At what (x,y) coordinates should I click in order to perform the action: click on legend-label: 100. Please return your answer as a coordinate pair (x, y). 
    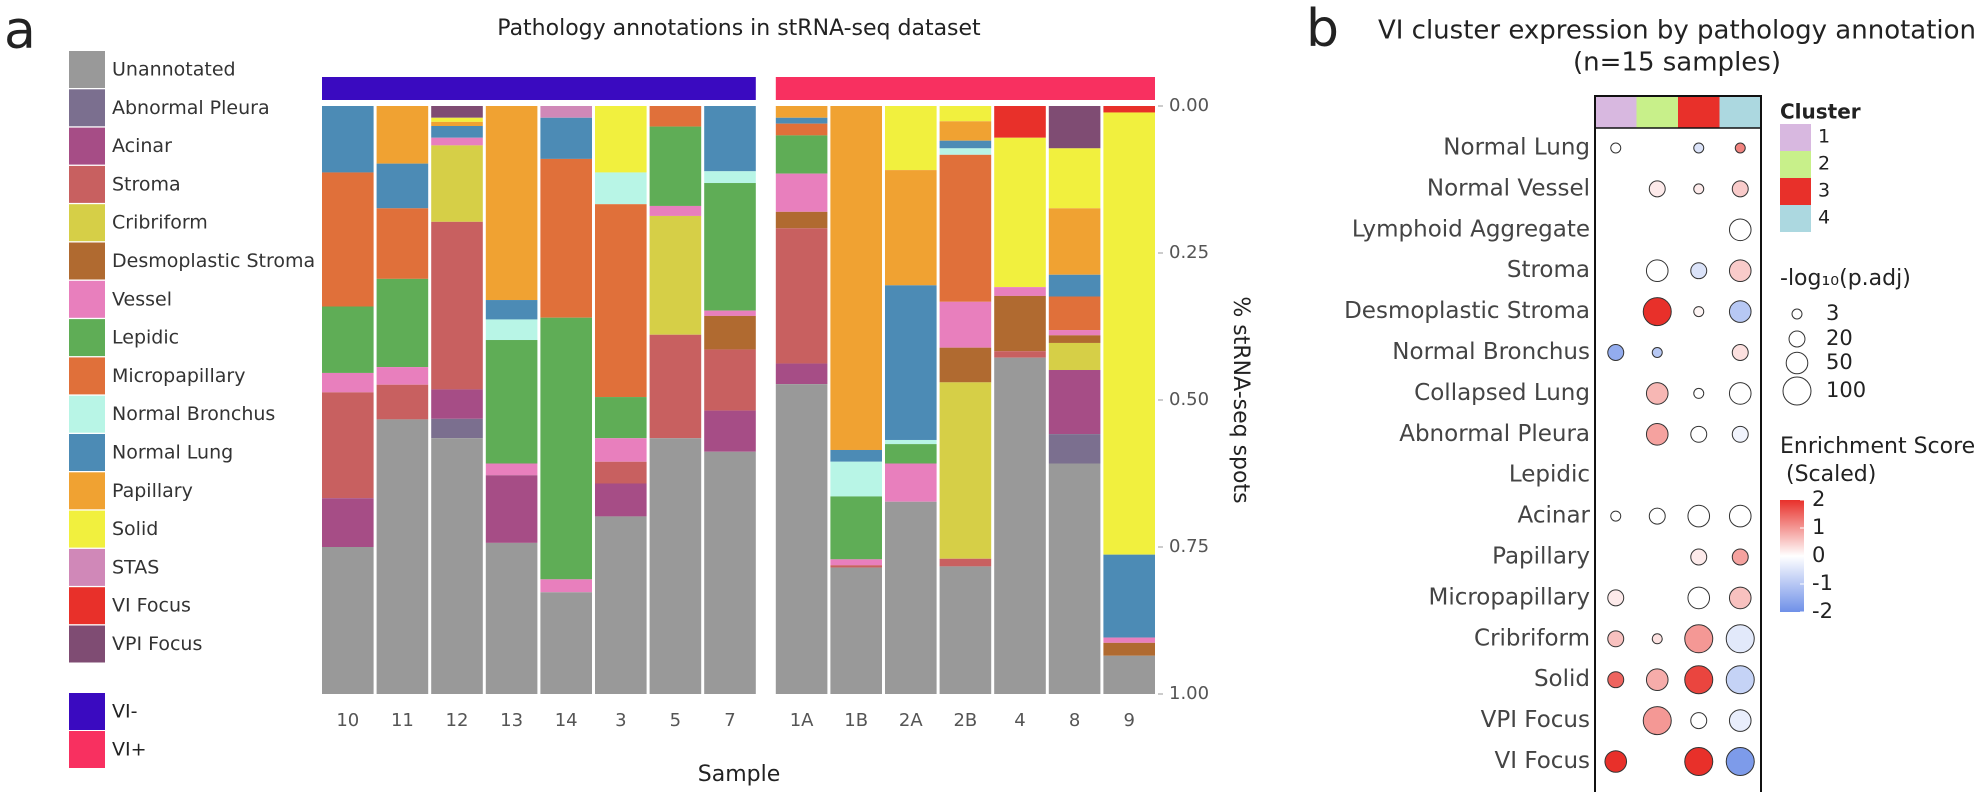
    Looking at the image, I should click on (1846, 390).